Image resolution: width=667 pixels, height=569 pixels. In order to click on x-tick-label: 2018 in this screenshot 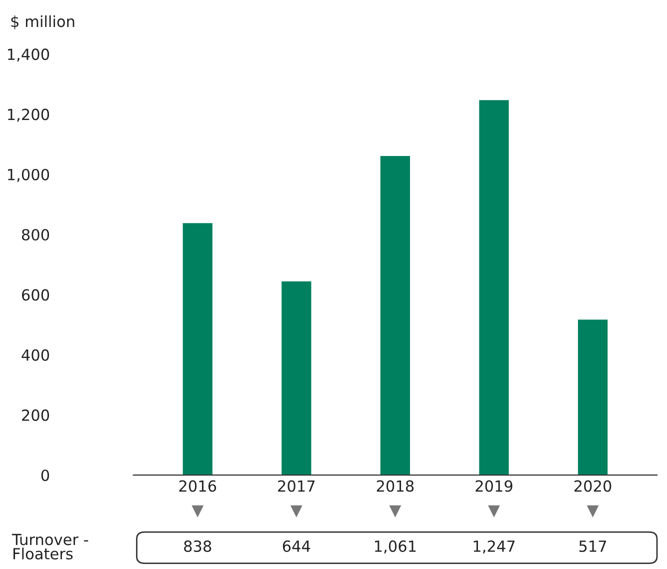, I will do `click(395, 486)`.